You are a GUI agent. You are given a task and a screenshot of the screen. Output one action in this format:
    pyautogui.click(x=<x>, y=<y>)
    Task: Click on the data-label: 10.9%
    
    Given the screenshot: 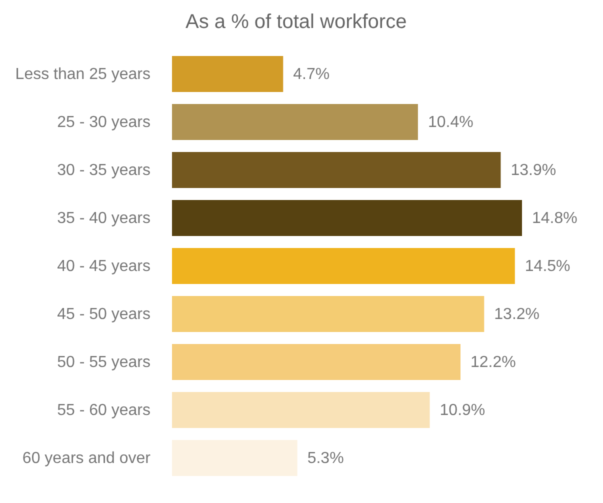 What is the action you would take?
    pyautogui.click(x=463, y=410)
    